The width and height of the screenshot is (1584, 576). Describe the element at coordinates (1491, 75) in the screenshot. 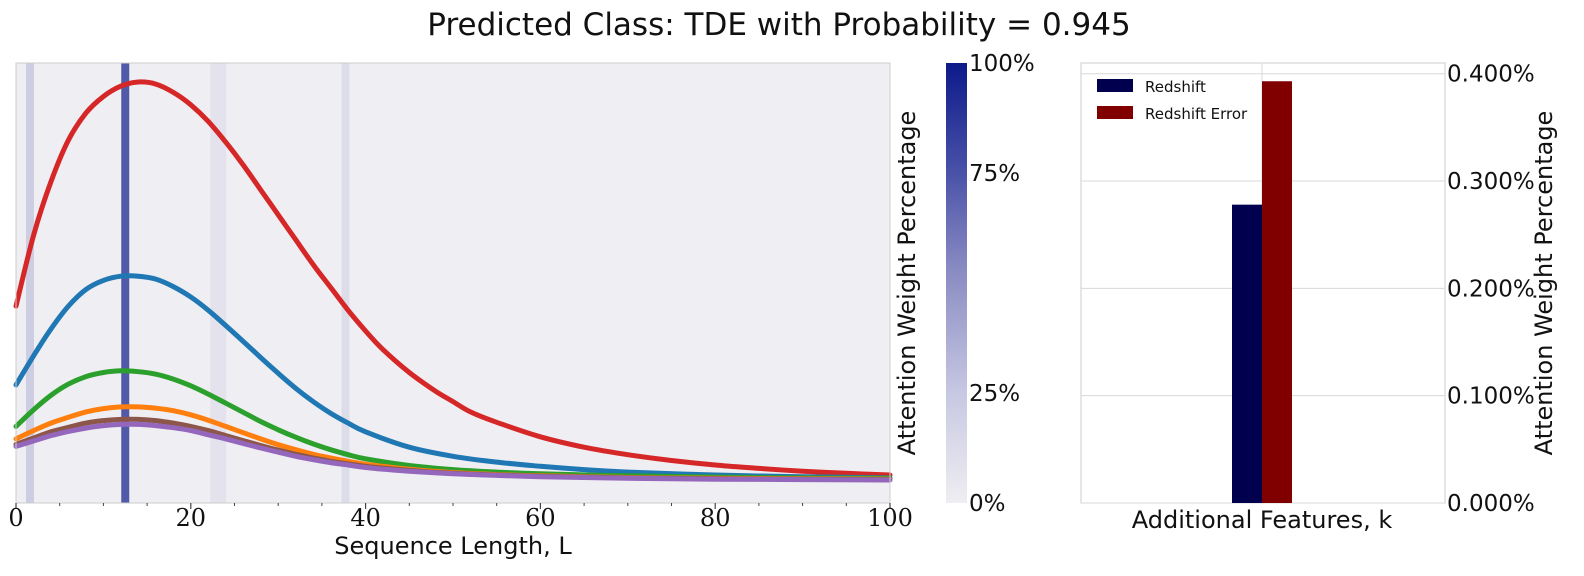

I see `y-tick-label: 0.400%` at that location.